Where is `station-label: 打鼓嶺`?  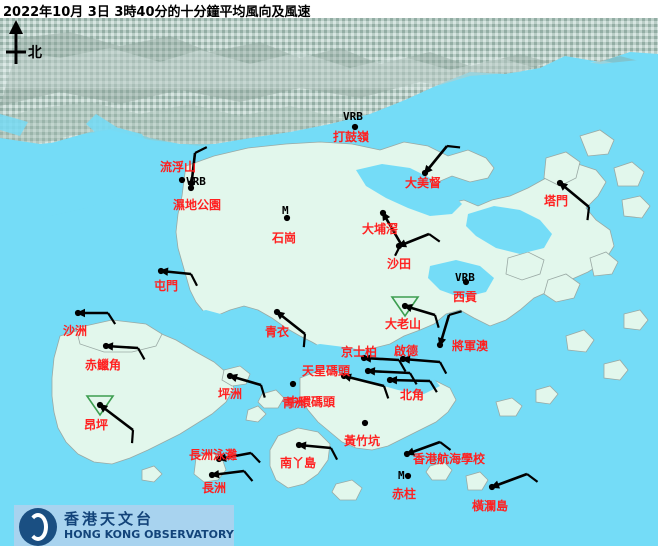 station-label: 打鼓嶺 is located at coordinates (351, 137).